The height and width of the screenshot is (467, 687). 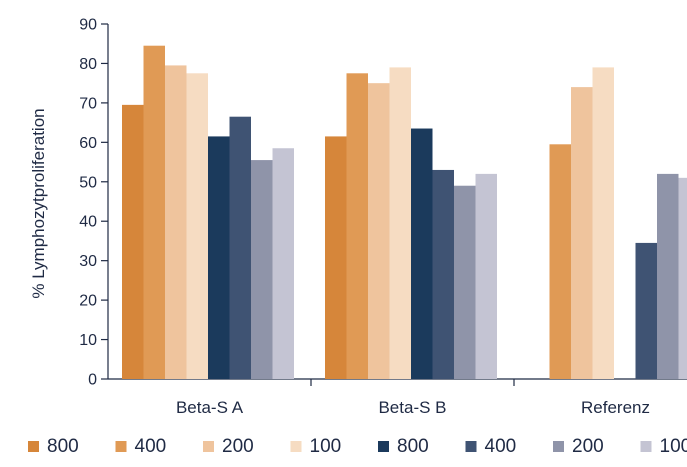 I want to click on legend: 800 400 200 100 800 400 200 100, so click(x=357, y=446).